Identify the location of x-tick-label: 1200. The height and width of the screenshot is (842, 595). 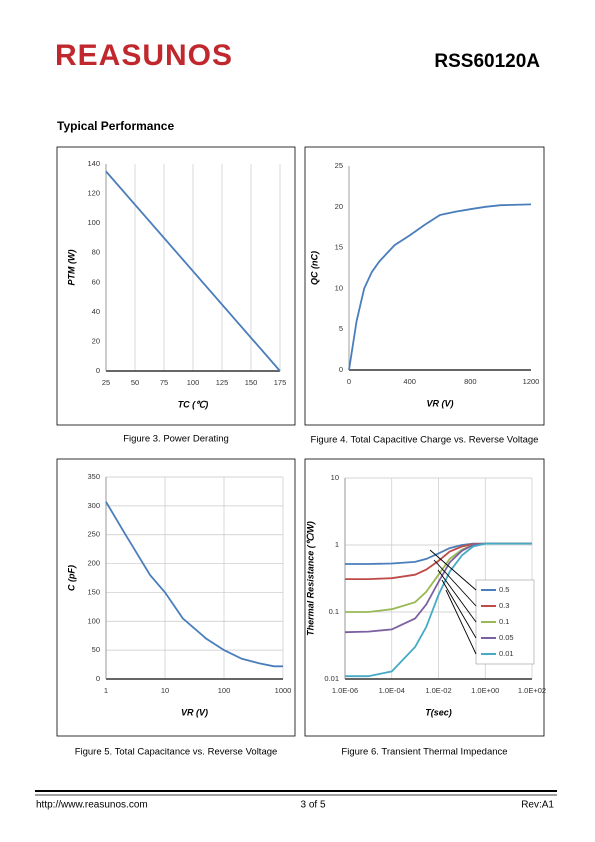
(531, 381).